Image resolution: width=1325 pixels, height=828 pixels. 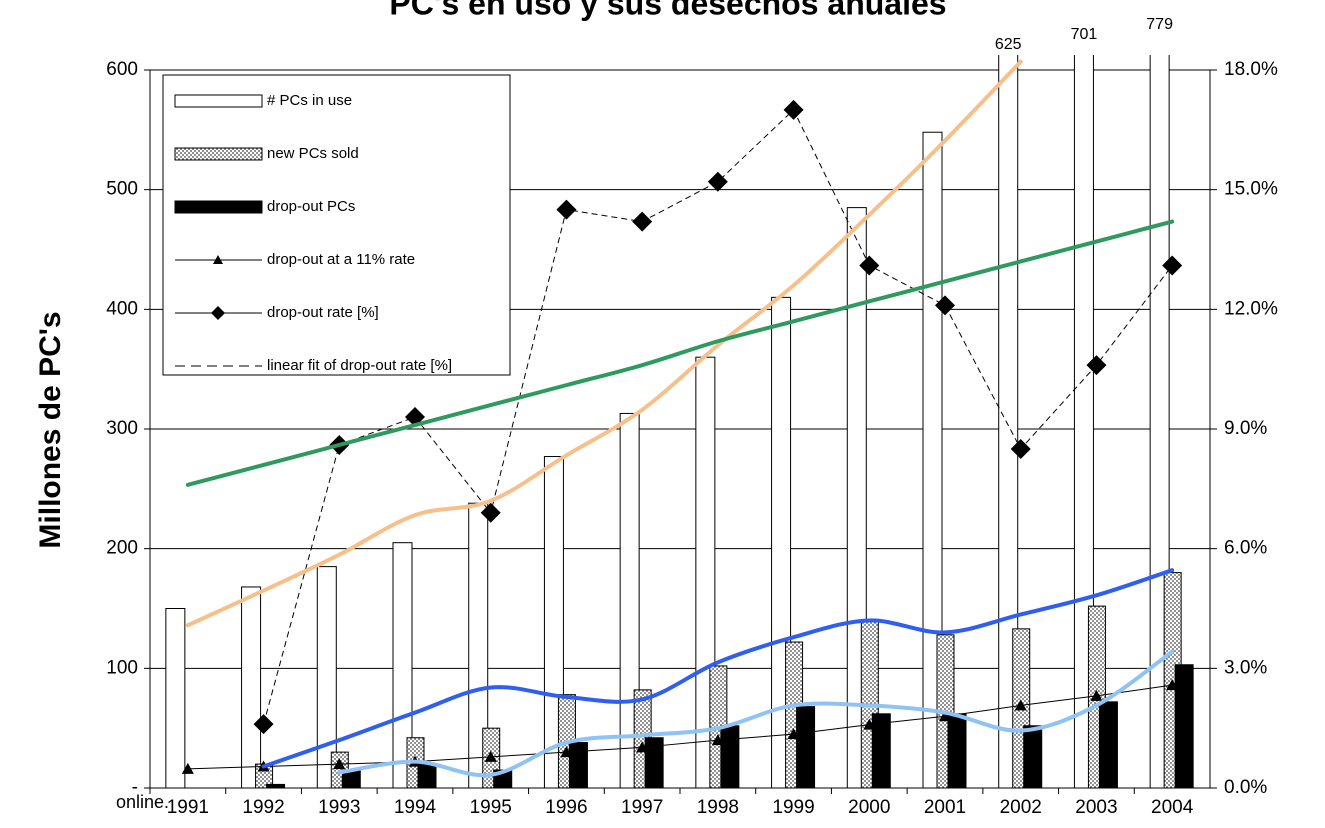 What do you see at coordinates (1008, 44) in the screenshot?
I see `value-label: 625` at bounding box center [1008, 44].